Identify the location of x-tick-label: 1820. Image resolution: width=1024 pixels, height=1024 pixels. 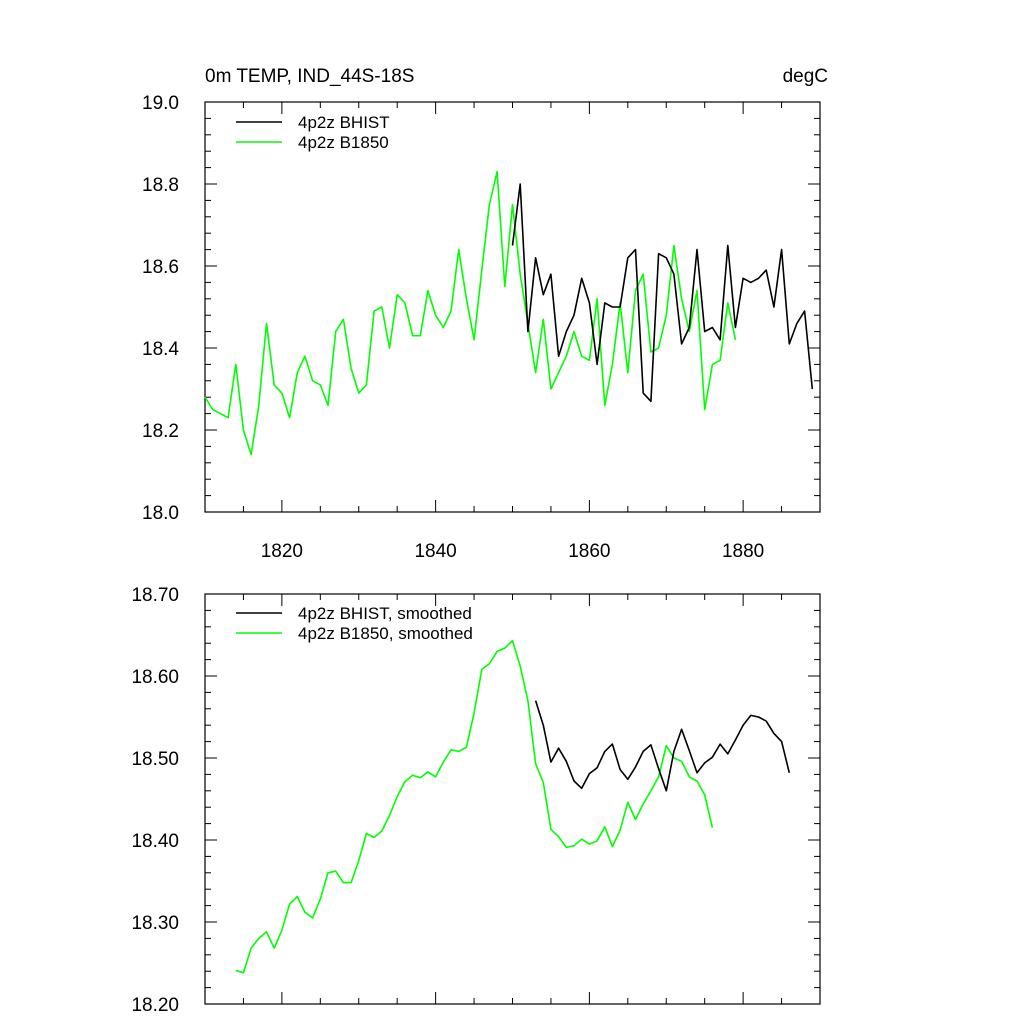
(282, 551).